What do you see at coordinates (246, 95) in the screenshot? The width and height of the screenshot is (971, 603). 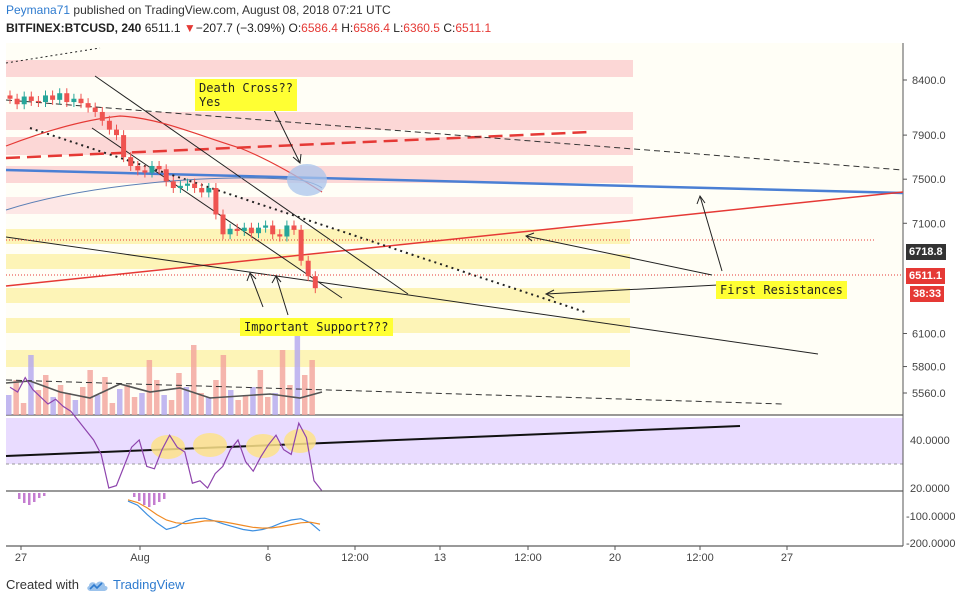 I see `death-cross-annotation: Death Cross?? Yes` at bounding box center [246, 95].